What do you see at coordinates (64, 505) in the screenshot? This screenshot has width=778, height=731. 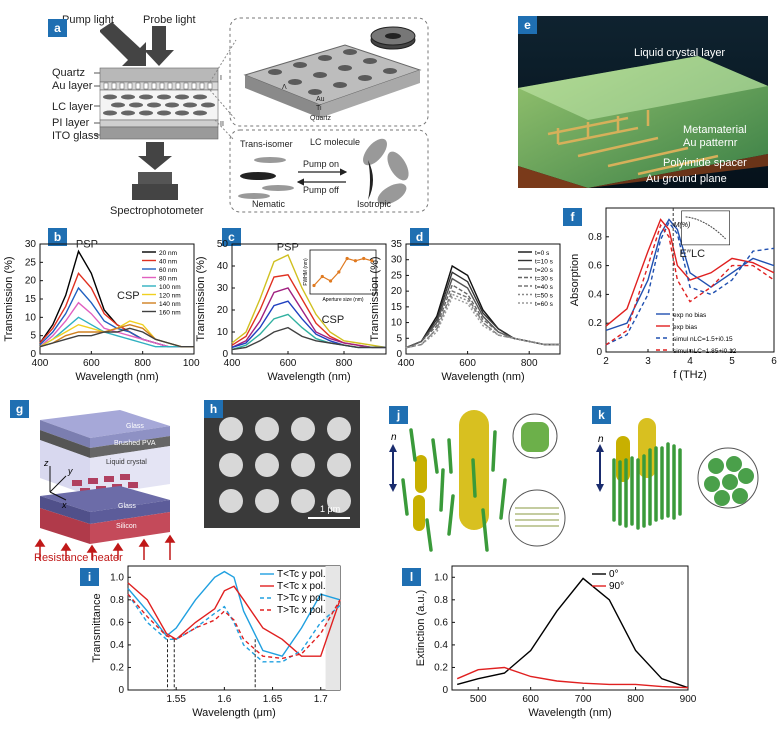 I see `axis-x: x` at bounding box center [64, 505].